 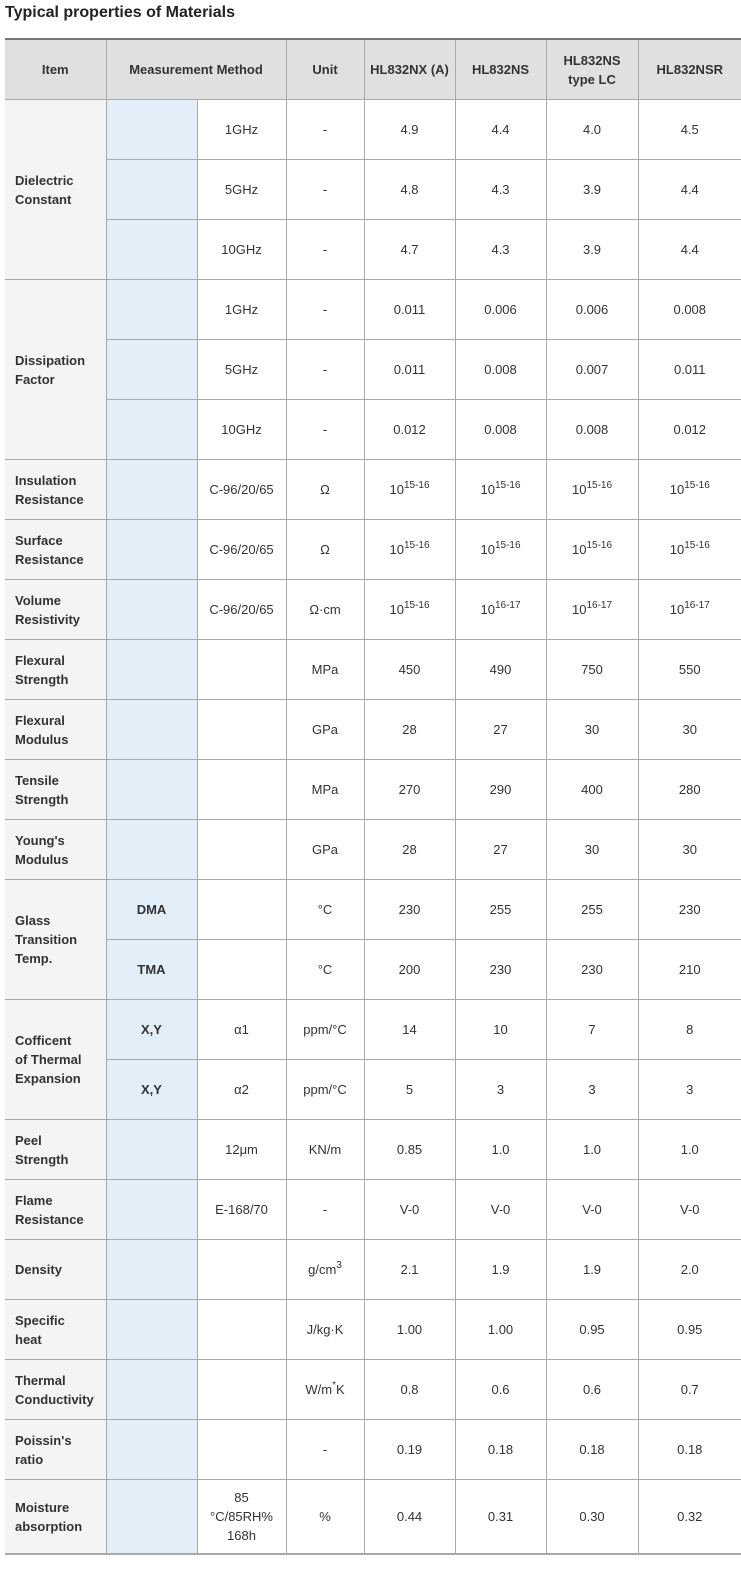 What do you see at coordinates (500, 189) in the screenshot?
I see `value-cell: 4.3` at bounding box center [500, 189].